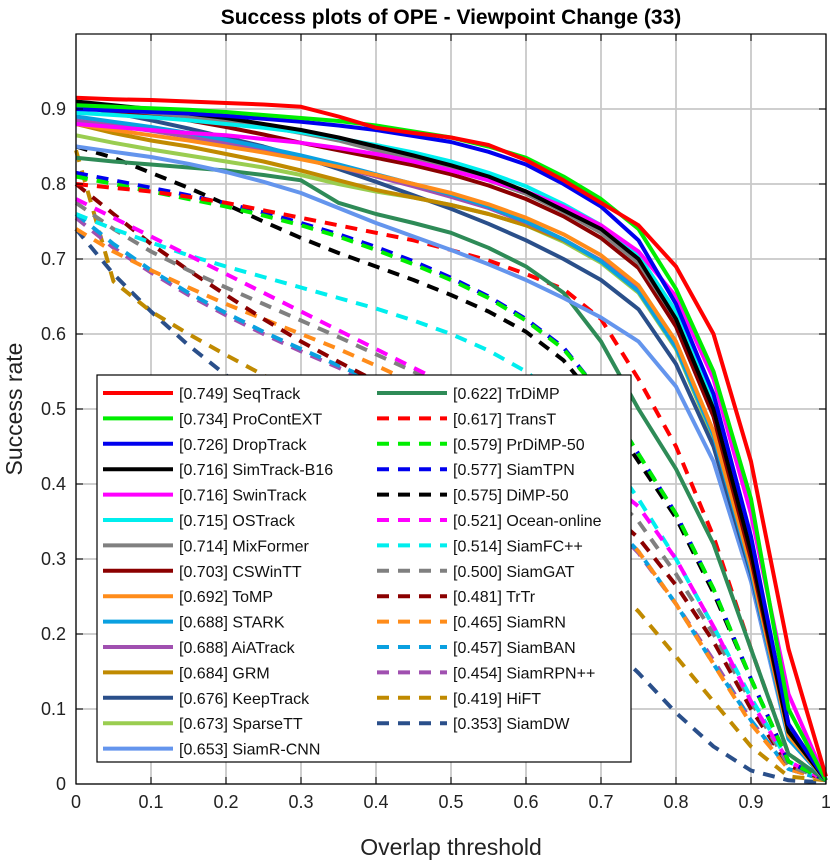 The height and width of the screenshot is (863, 830). What do you see at coordinates (240, 394) in the screenshot?
I see `legend-label: [0.749] SeqTrack` at bounding box center [240, 394].